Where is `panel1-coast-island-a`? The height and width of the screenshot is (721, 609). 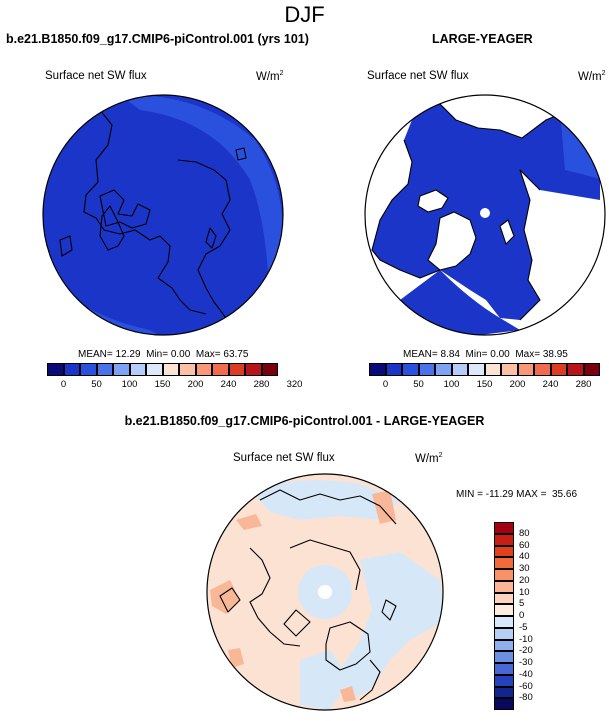 panel1-coast-island-a is located at coordinates (211, 238).